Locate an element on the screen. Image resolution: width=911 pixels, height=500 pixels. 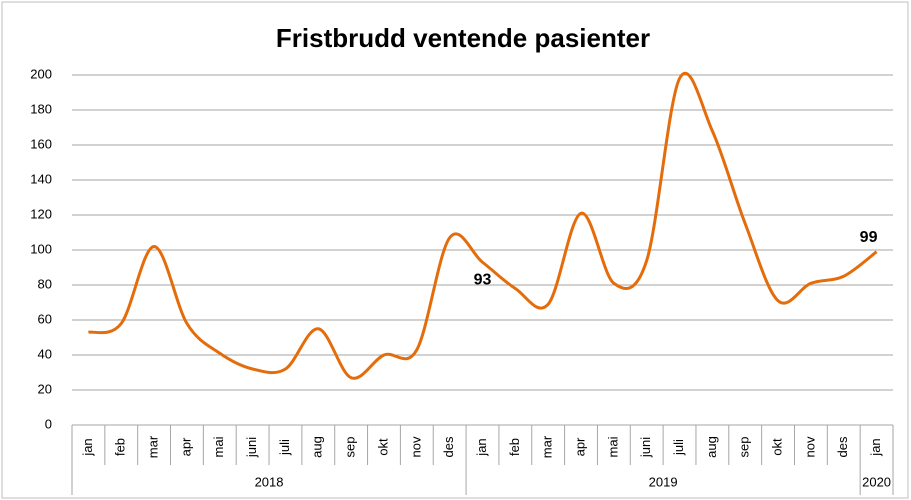
y-tick-label: 200 is located at coordinates (41, 73).